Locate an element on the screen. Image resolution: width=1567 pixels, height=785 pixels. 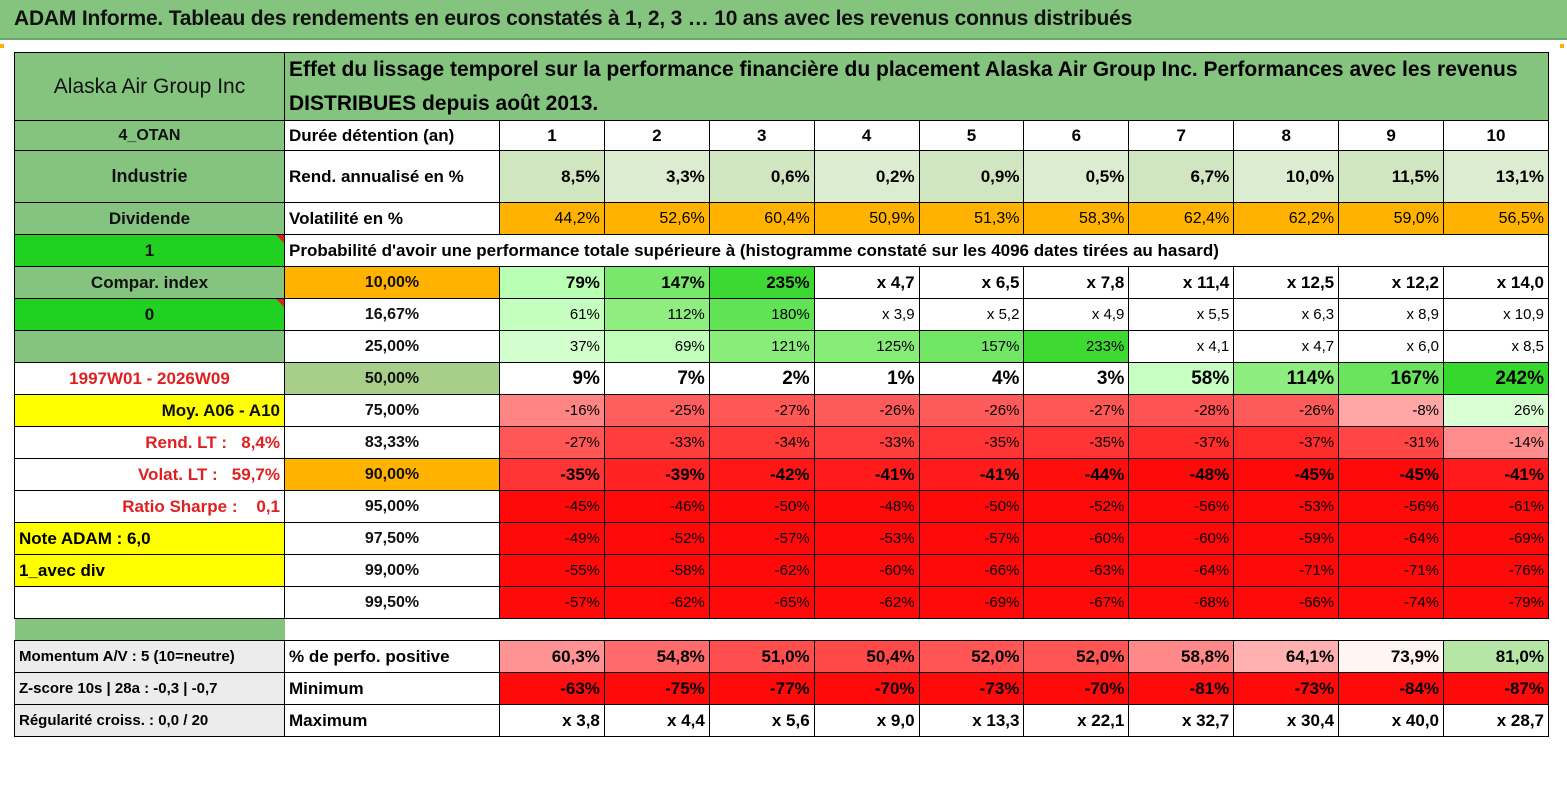
quantile-value: x 4,9 is located at coordinates (1076, 315).